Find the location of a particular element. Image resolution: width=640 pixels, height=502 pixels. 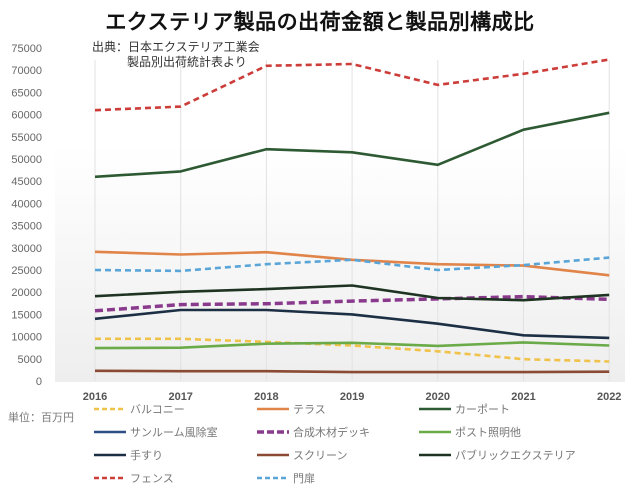

legend-item: カーポート is located at coordinates (464, 409).